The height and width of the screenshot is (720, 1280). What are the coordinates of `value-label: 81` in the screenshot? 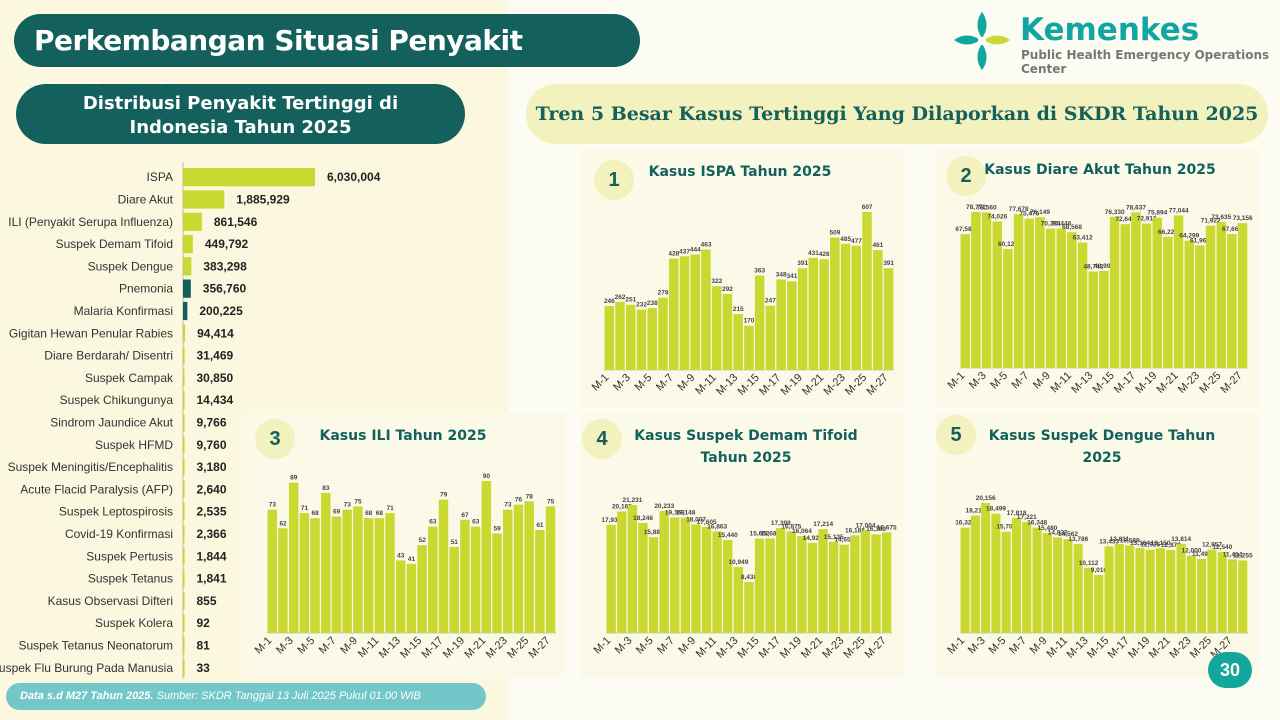 It's located at (204, 645).